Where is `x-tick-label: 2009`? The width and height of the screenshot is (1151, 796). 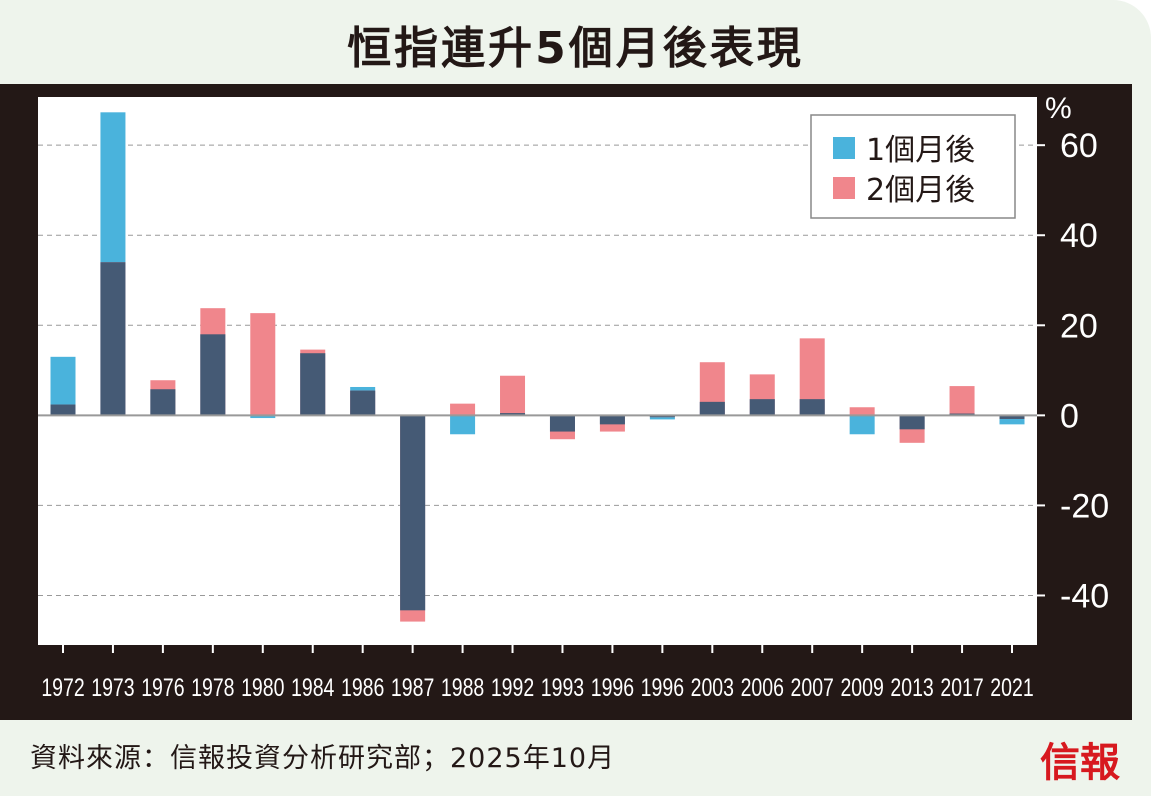 x-tick-label: 2009 is located at coordinates (861, 688).